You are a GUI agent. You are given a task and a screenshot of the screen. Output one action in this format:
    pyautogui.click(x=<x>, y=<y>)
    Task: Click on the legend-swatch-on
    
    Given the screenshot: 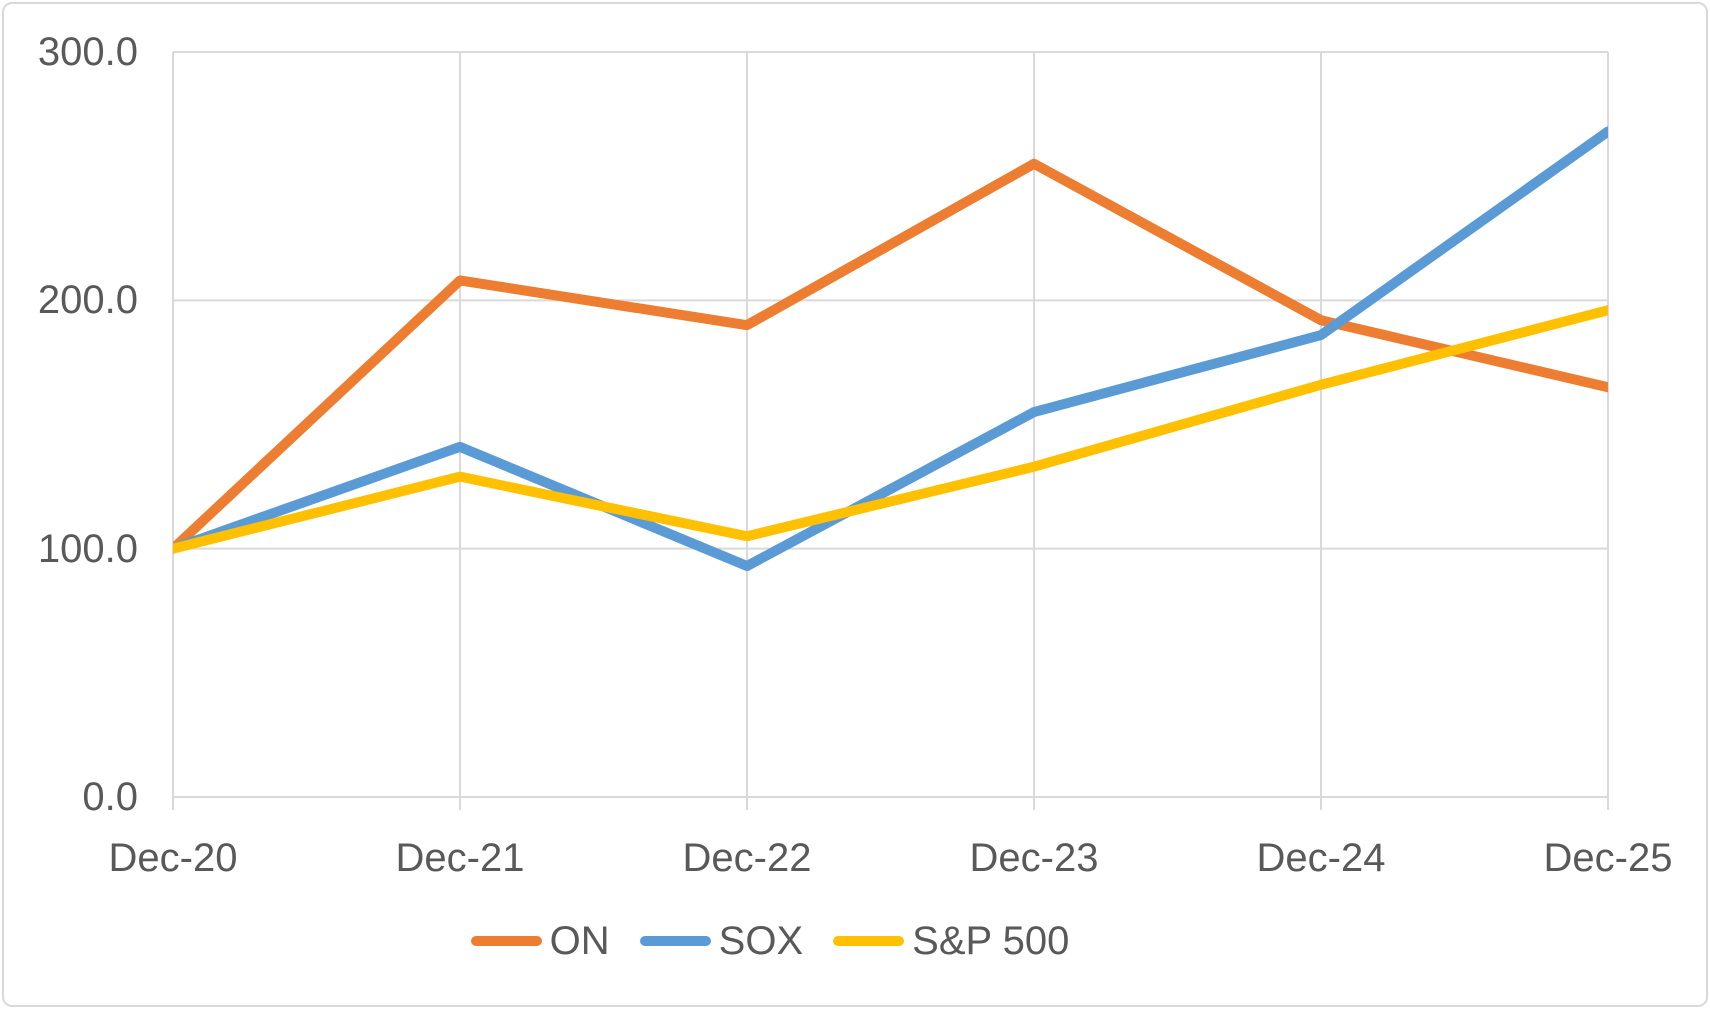 What is the action you would take?
    pyautogui.click(x=506, y=941)
    